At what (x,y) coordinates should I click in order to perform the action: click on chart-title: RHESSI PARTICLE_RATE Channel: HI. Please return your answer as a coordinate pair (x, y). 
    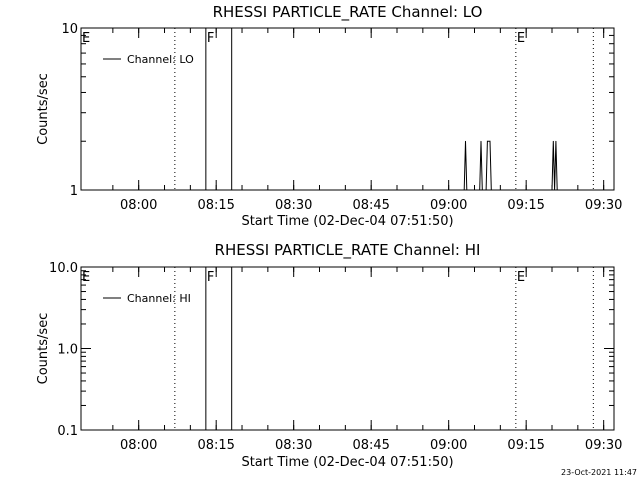
    Looking at the image, I should click on (348, 250).